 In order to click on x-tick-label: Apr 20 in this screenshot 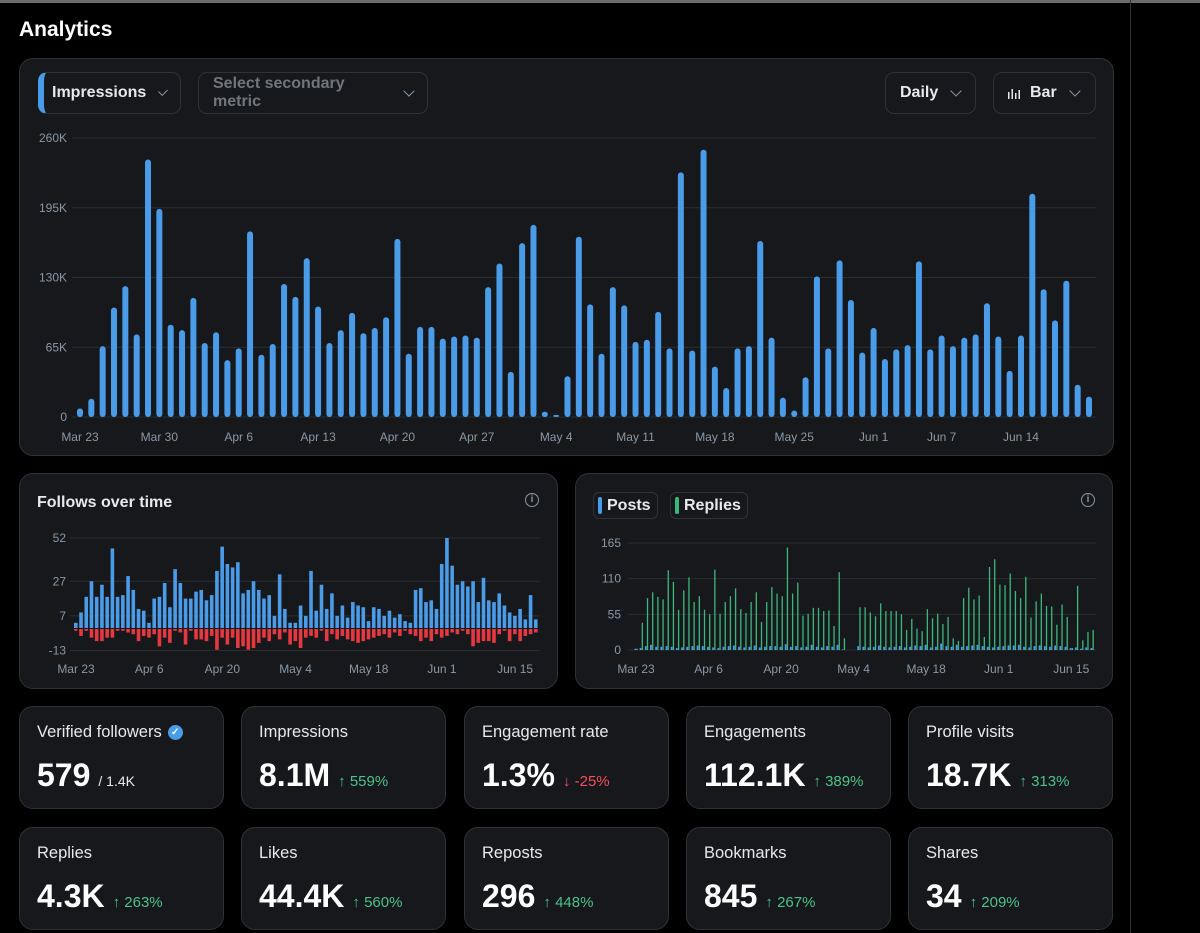, I will do `click(781, 669)`.